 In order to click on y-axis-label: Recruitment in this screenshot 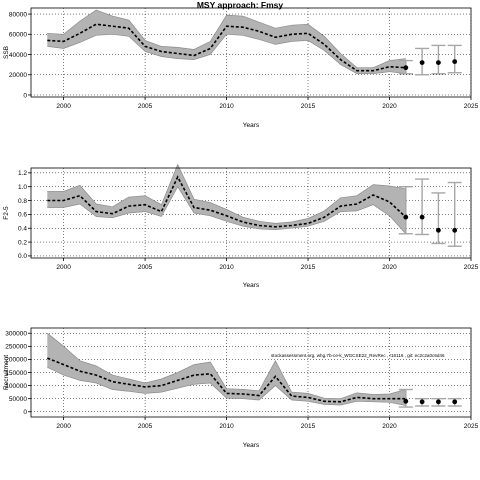, I will do `click(6, 372)`.